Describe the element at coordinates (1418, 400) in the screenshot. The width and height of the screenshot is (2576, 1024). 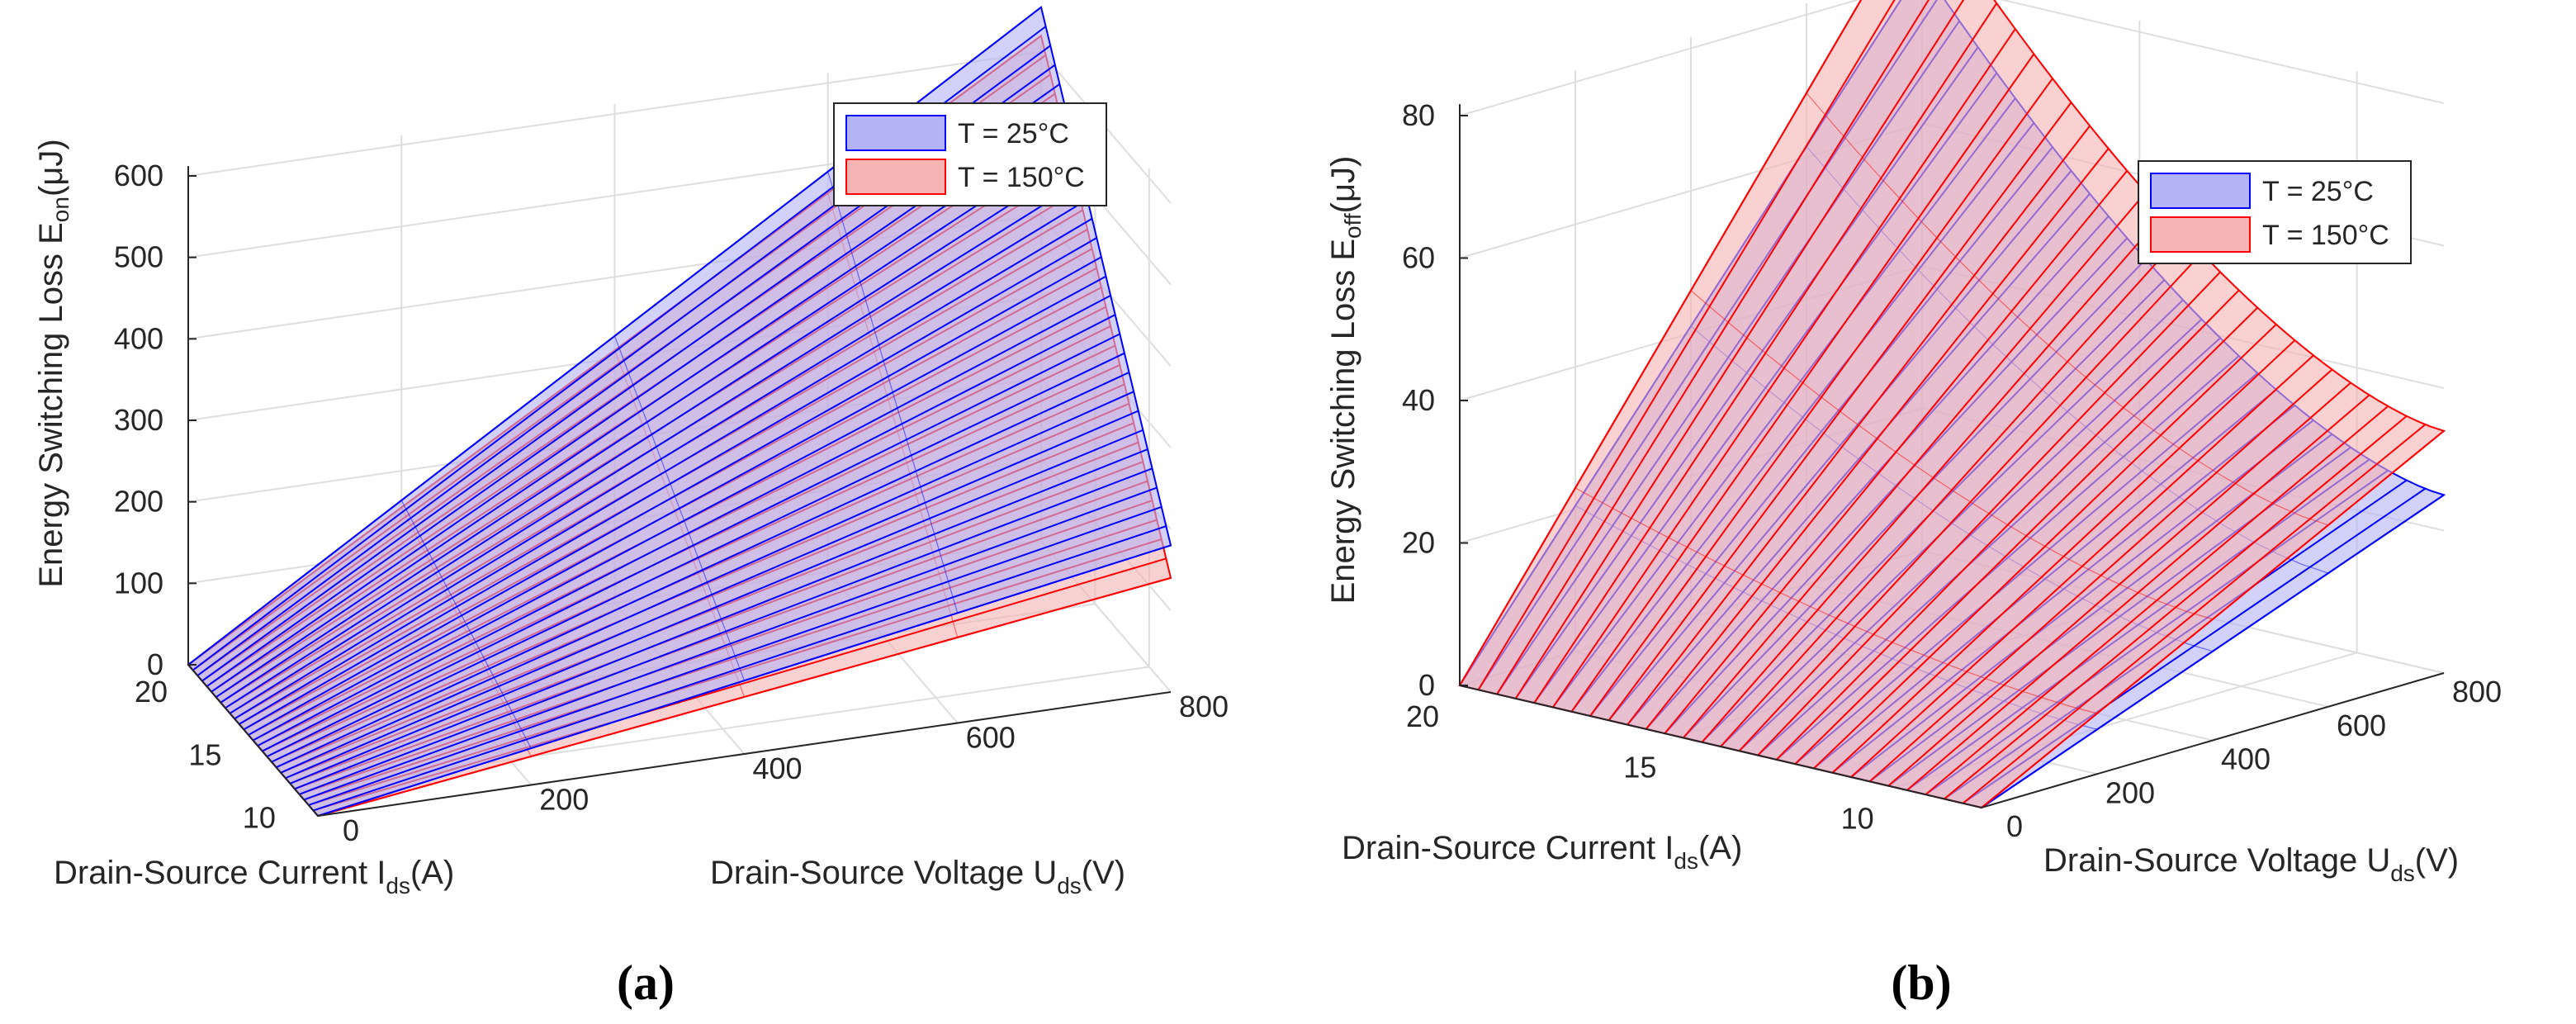
I see `z-tick-40: 40` at that location.